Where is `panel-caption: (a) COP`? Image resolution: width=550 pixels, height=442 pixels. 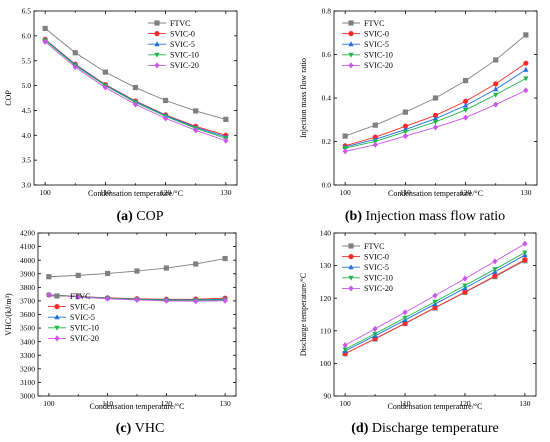 panel-caption: (a) COP is located at coordinates (139, 216).